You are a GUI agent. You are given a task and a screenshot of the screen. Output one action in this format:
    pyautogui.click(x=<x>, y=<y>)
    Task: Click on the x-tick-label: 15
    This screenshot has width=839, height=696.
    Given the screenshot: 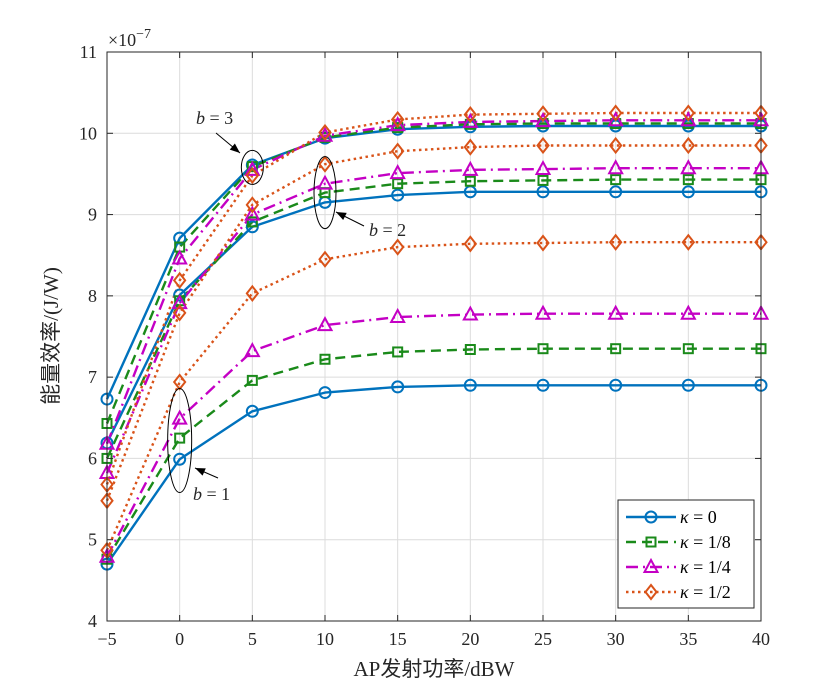 What is the action you would take?
    pyautogui.click(x=398, y=639)
    